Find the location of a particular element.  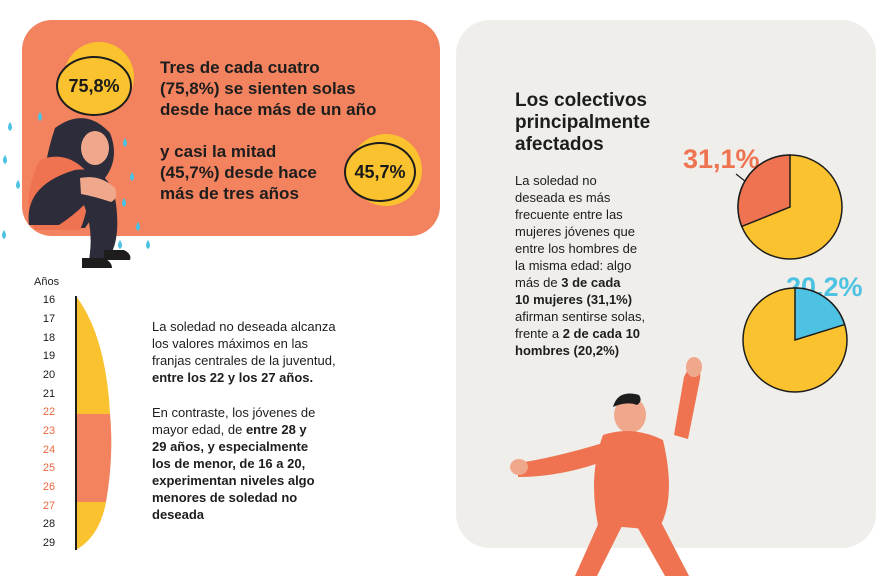

stat-text-2-line: y casi la mitad is located at coordinates (218, 151).